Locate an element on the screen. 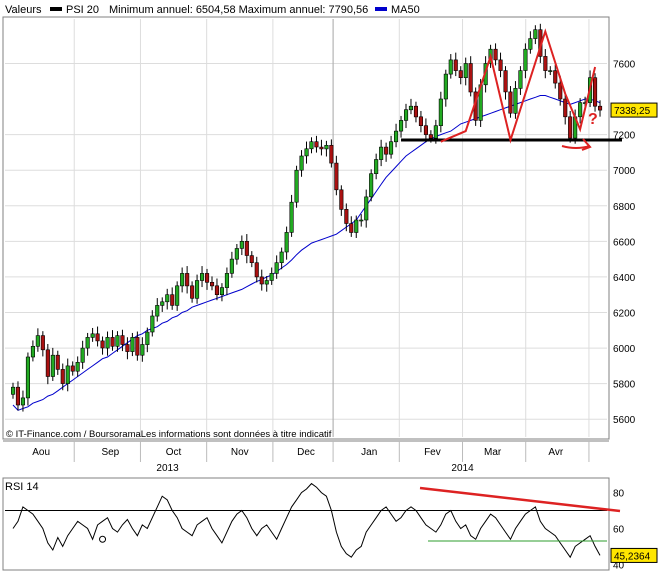 Image resolution: width=659 pixels, height=574 pixels. date-axis: Aou Sep Oct Nov Dec Jan Fev Mar Avr 2013 2014 is located at coordinates (311, 457).